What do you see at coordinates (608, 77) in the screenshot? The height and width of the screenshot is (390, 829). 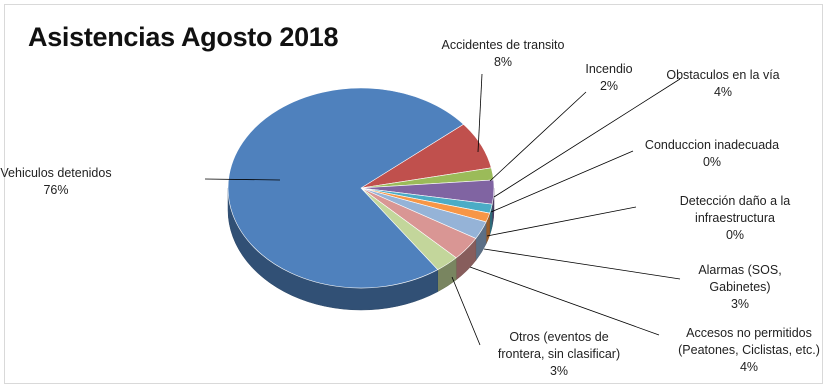 I see `slice-label-2: Incendio 2%` at bounding box center [608, 77].